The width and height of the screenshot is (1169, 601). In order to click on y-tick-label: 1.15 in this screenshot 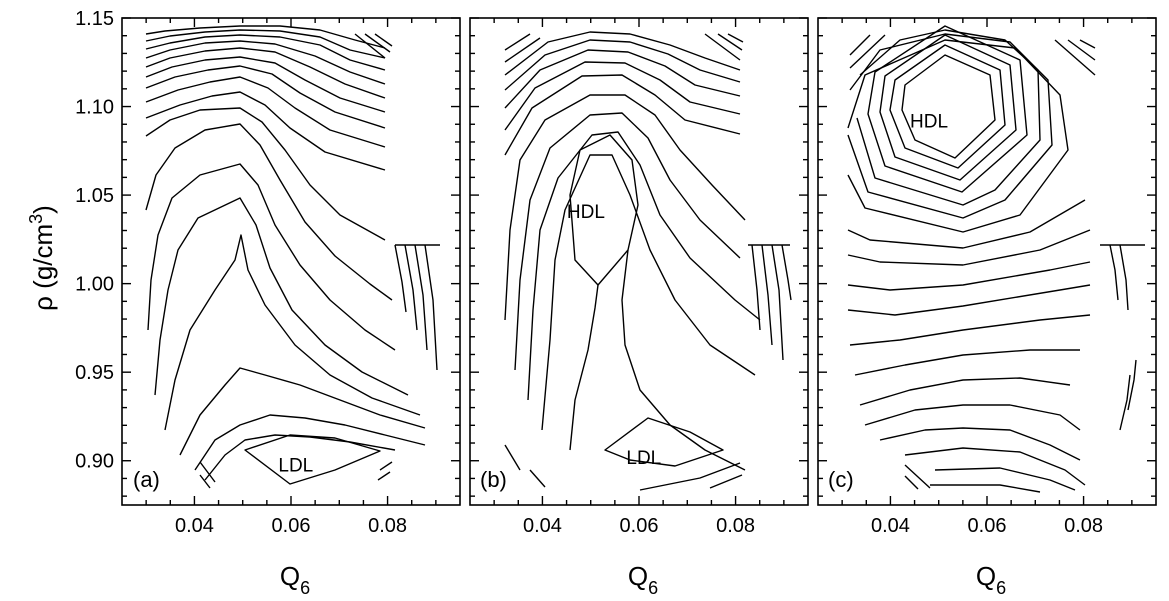, I will do `click(94, 19)`.